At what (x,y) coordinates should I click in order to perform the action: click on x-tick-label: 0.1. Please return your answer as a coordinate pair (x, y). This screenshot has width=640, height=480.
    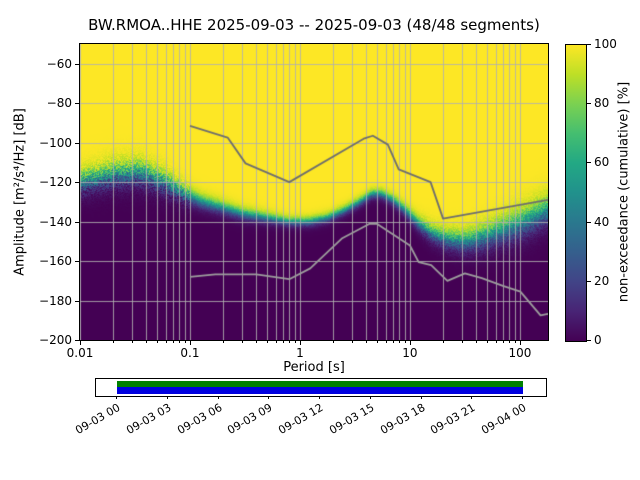
    Looking at the image, I should click on (190, 353).